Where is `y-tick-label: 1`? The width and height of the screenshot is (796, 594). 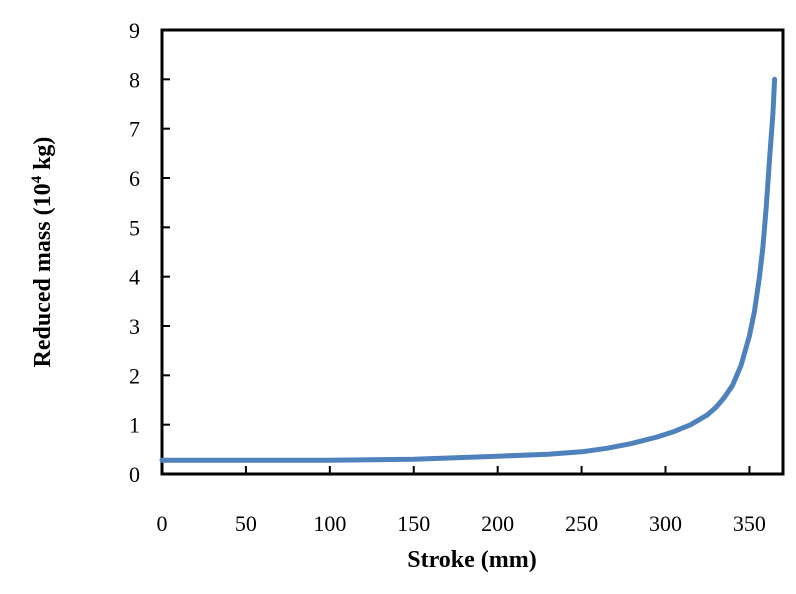
y-tick-label: 1 is located at coordinates (134, 425).